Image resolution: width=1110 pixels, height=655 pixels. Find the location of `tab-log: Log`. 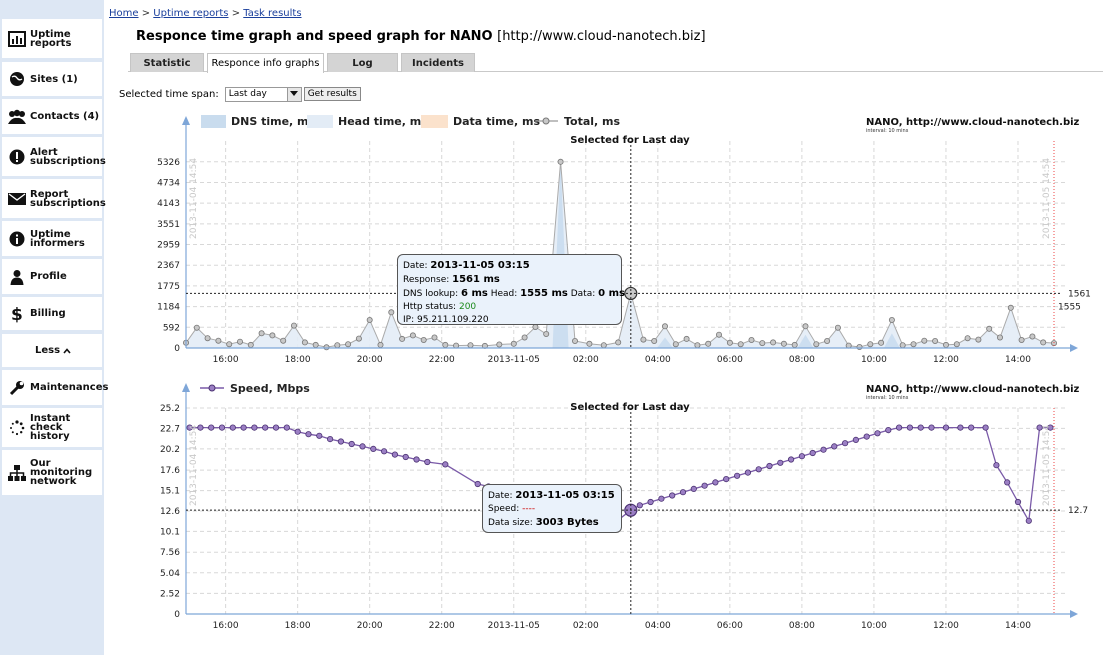

tab-log: Log is located at coordinates (362, 62).